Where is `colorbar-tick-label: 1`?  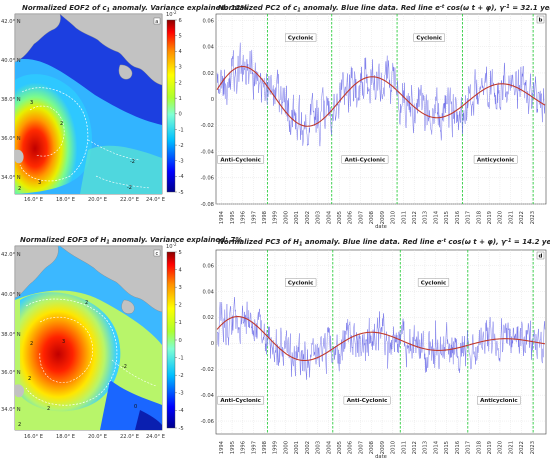
colorbar-tick-label: 1 is located at coordinates (180, 99).